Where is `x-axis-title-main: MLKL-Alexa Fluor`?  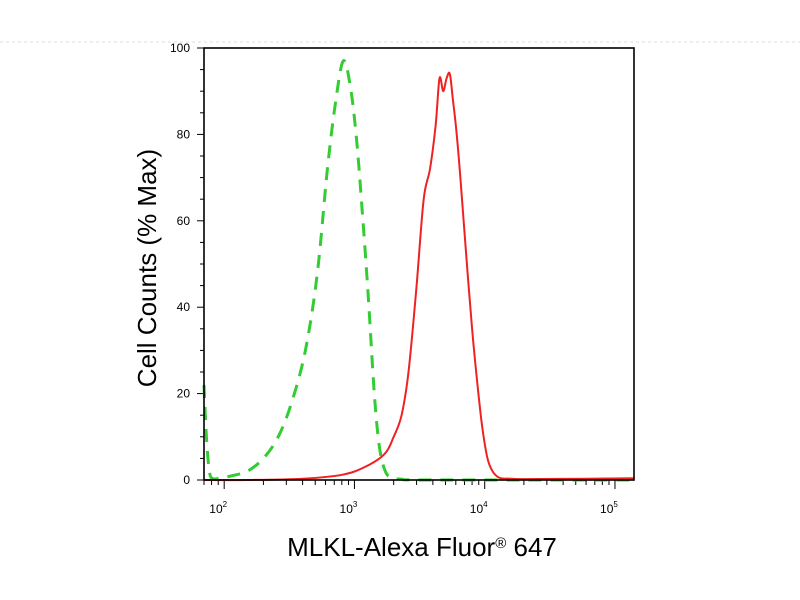 x-axis-title-main: MLKL-Alexa Fluor is located at coordinates (391, 547).